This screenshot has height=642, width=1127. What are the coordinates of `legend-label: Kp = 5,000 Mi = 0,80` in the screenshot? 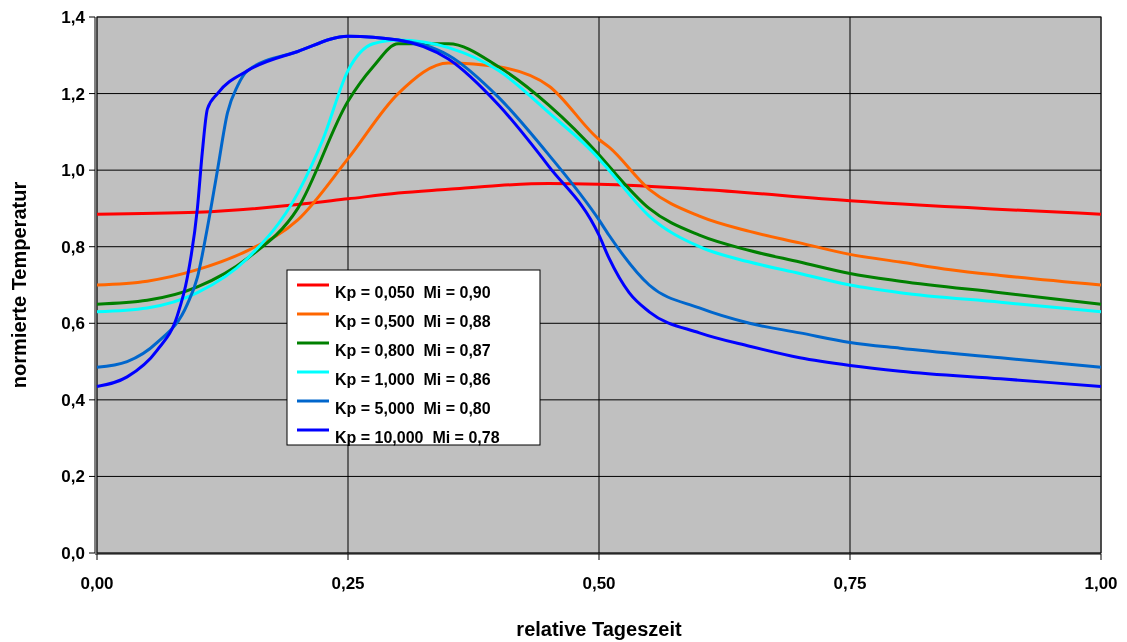 It's located at (413, 408).